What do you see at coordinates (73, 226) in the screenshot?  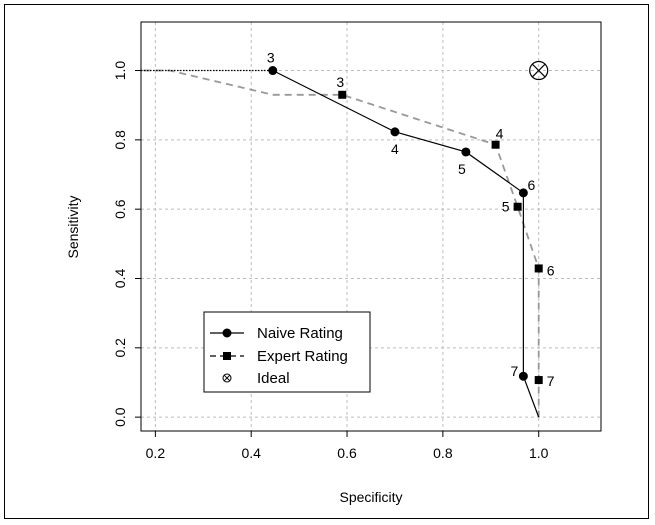 I see `y-axis-label: Sensitivity` at bounding box center [73, 226].